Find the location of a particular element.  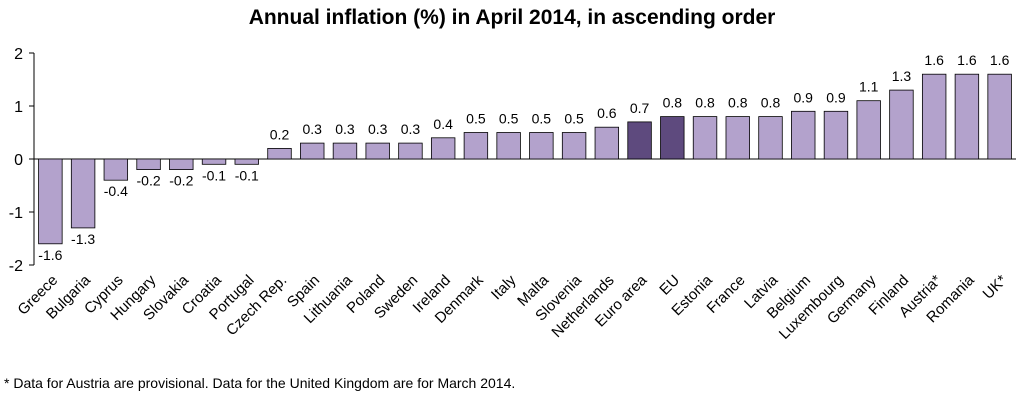

data-label: -1.3 is located at coordinates (83, 239).